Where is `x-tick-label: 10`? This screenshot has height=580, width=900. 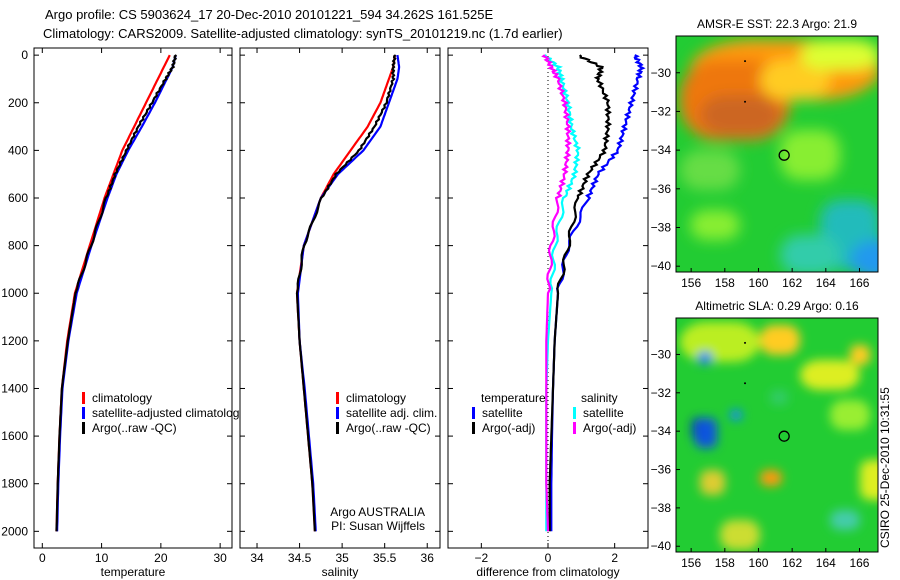
x-tick-label: 10 is located at coordinates (102, 558).